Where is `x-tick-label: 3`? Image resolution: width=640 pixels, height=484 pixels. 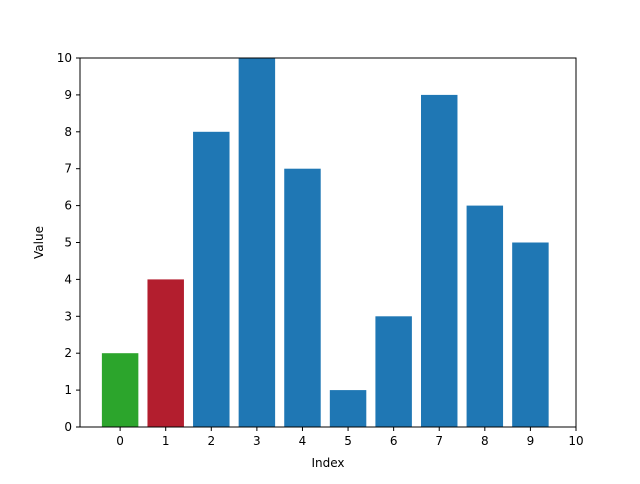 x-tick-label: 3 is located at coordinates (257, 441).